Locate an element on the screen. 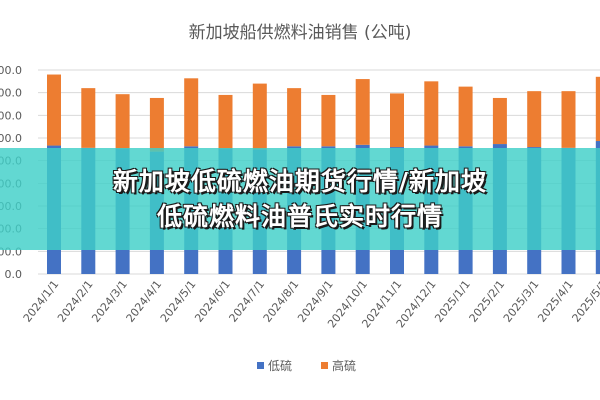 The height and width of the screenshot is (400, 600). legend-label: 高硫 is located at coordinates (344, 365).